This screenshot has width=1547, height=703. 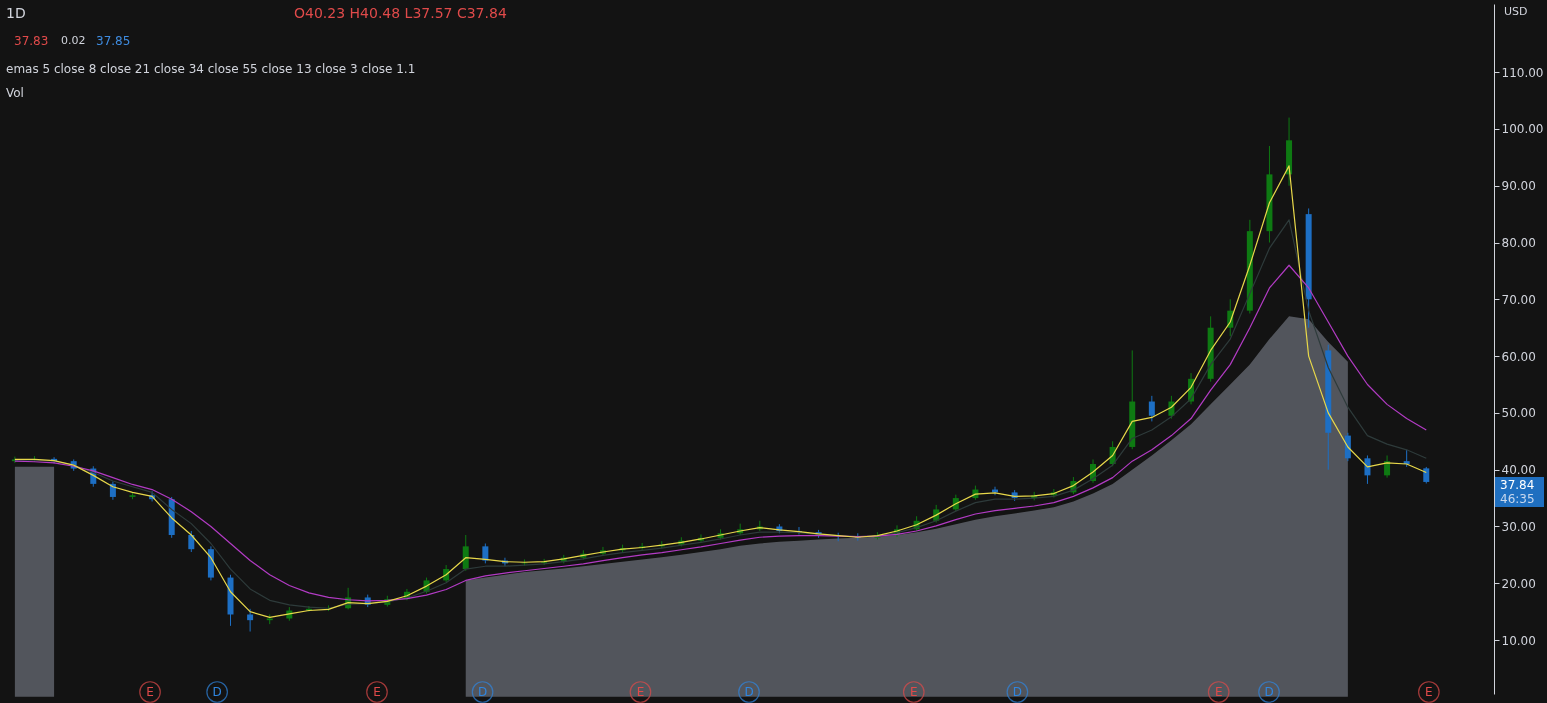 I want to click on y-tick-label: 90.00, so click(x=1518, y=186).